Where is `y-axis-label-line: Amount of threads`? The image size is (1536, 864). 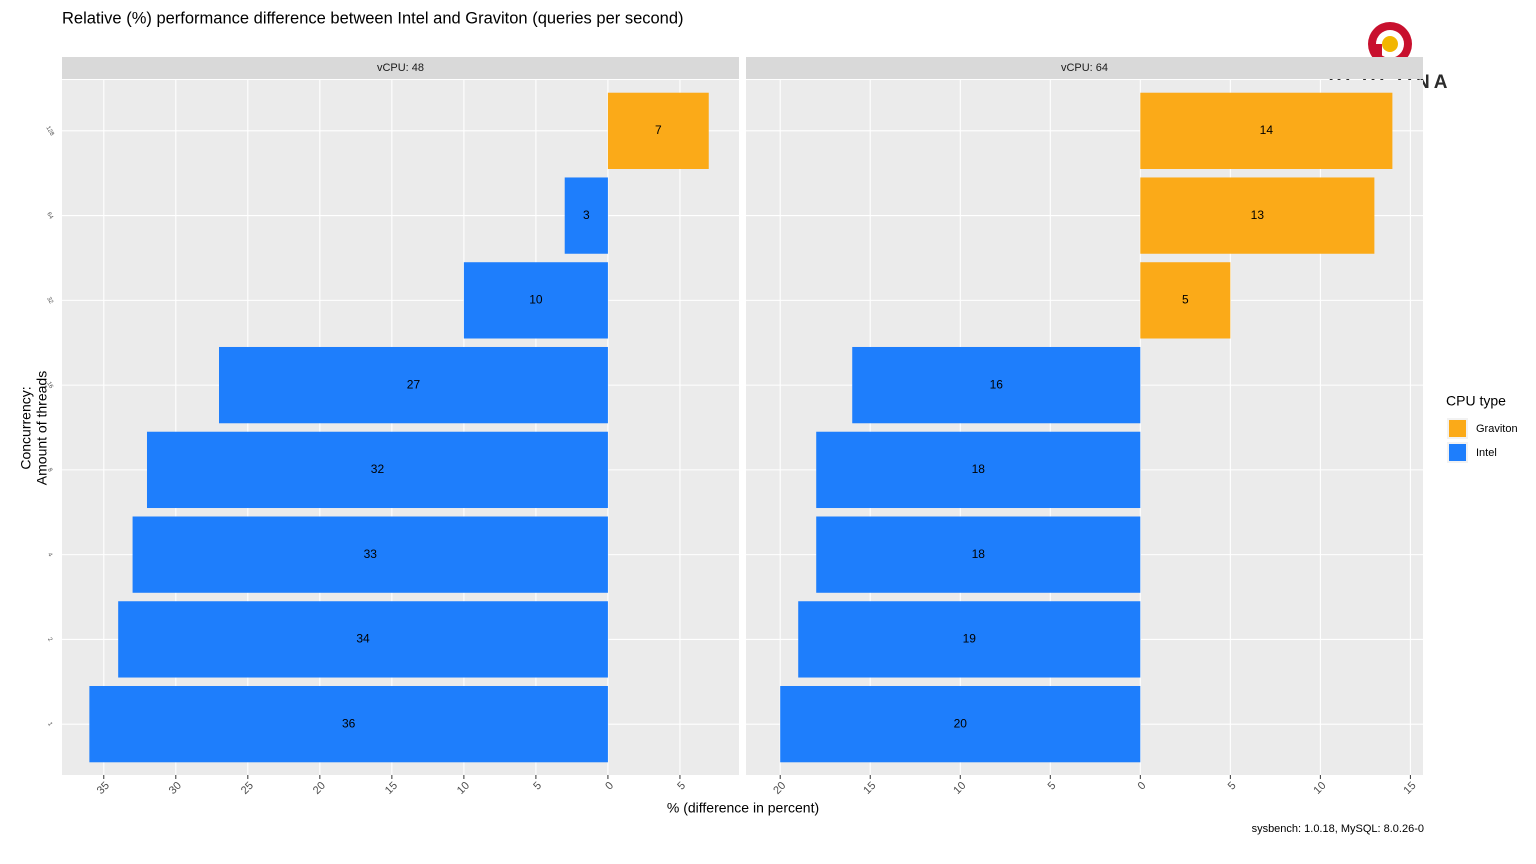
y-axis-label-line: Amount of threads is located at coordinates (42, 428).